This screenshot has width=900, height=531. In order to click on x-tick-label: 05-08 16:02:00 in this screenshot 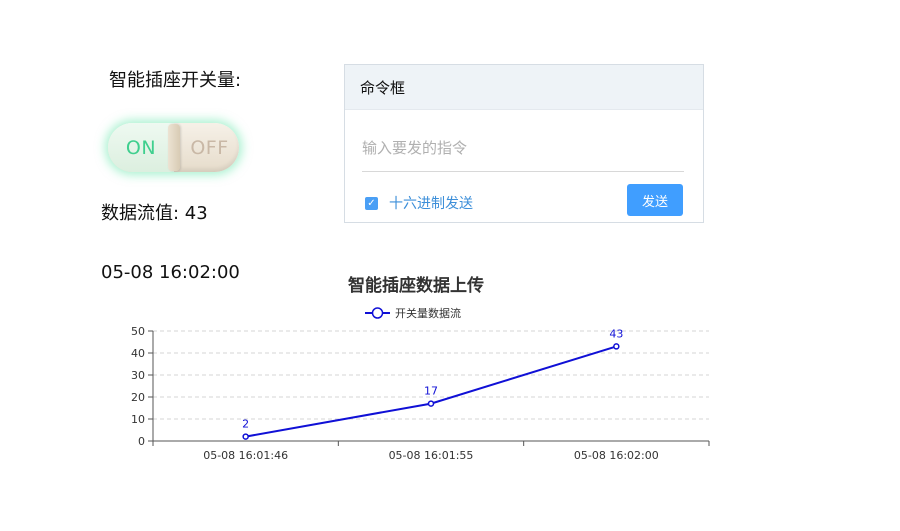, I will do `click(616, 455)`.